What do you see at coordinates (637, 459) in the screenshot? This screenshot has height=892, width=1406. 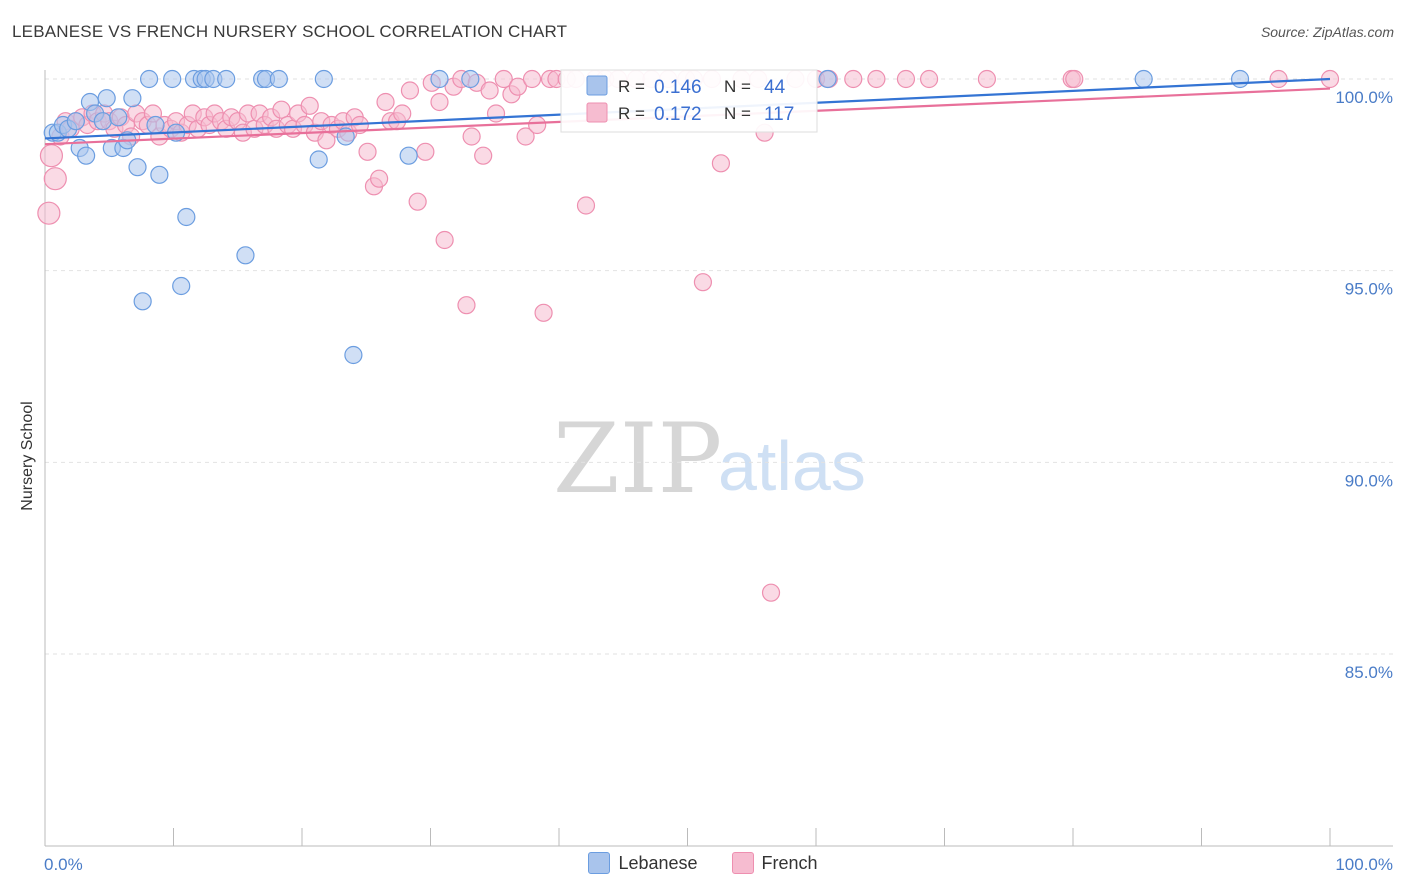 I see `watermark-zip: ZIP` at bounding box center [637, 459].